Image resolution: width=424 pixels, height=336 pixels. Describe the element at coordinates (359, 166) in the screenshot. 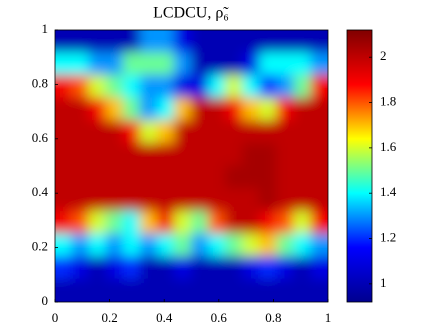

I see `colorbar` at that location.